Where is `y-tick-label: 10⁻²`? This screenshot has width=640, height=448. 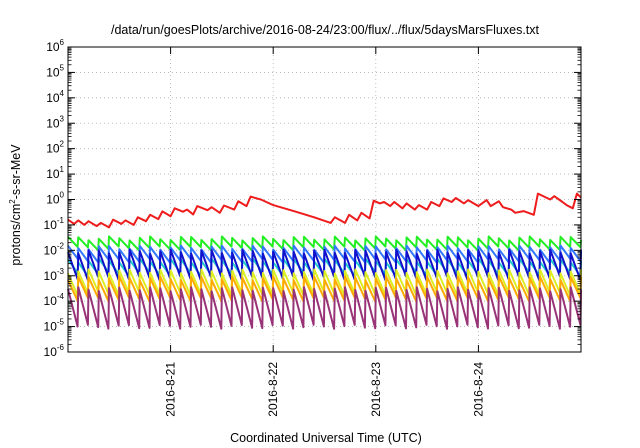 y-tick-label: 10⁻² is located at coordinates (54, 249).